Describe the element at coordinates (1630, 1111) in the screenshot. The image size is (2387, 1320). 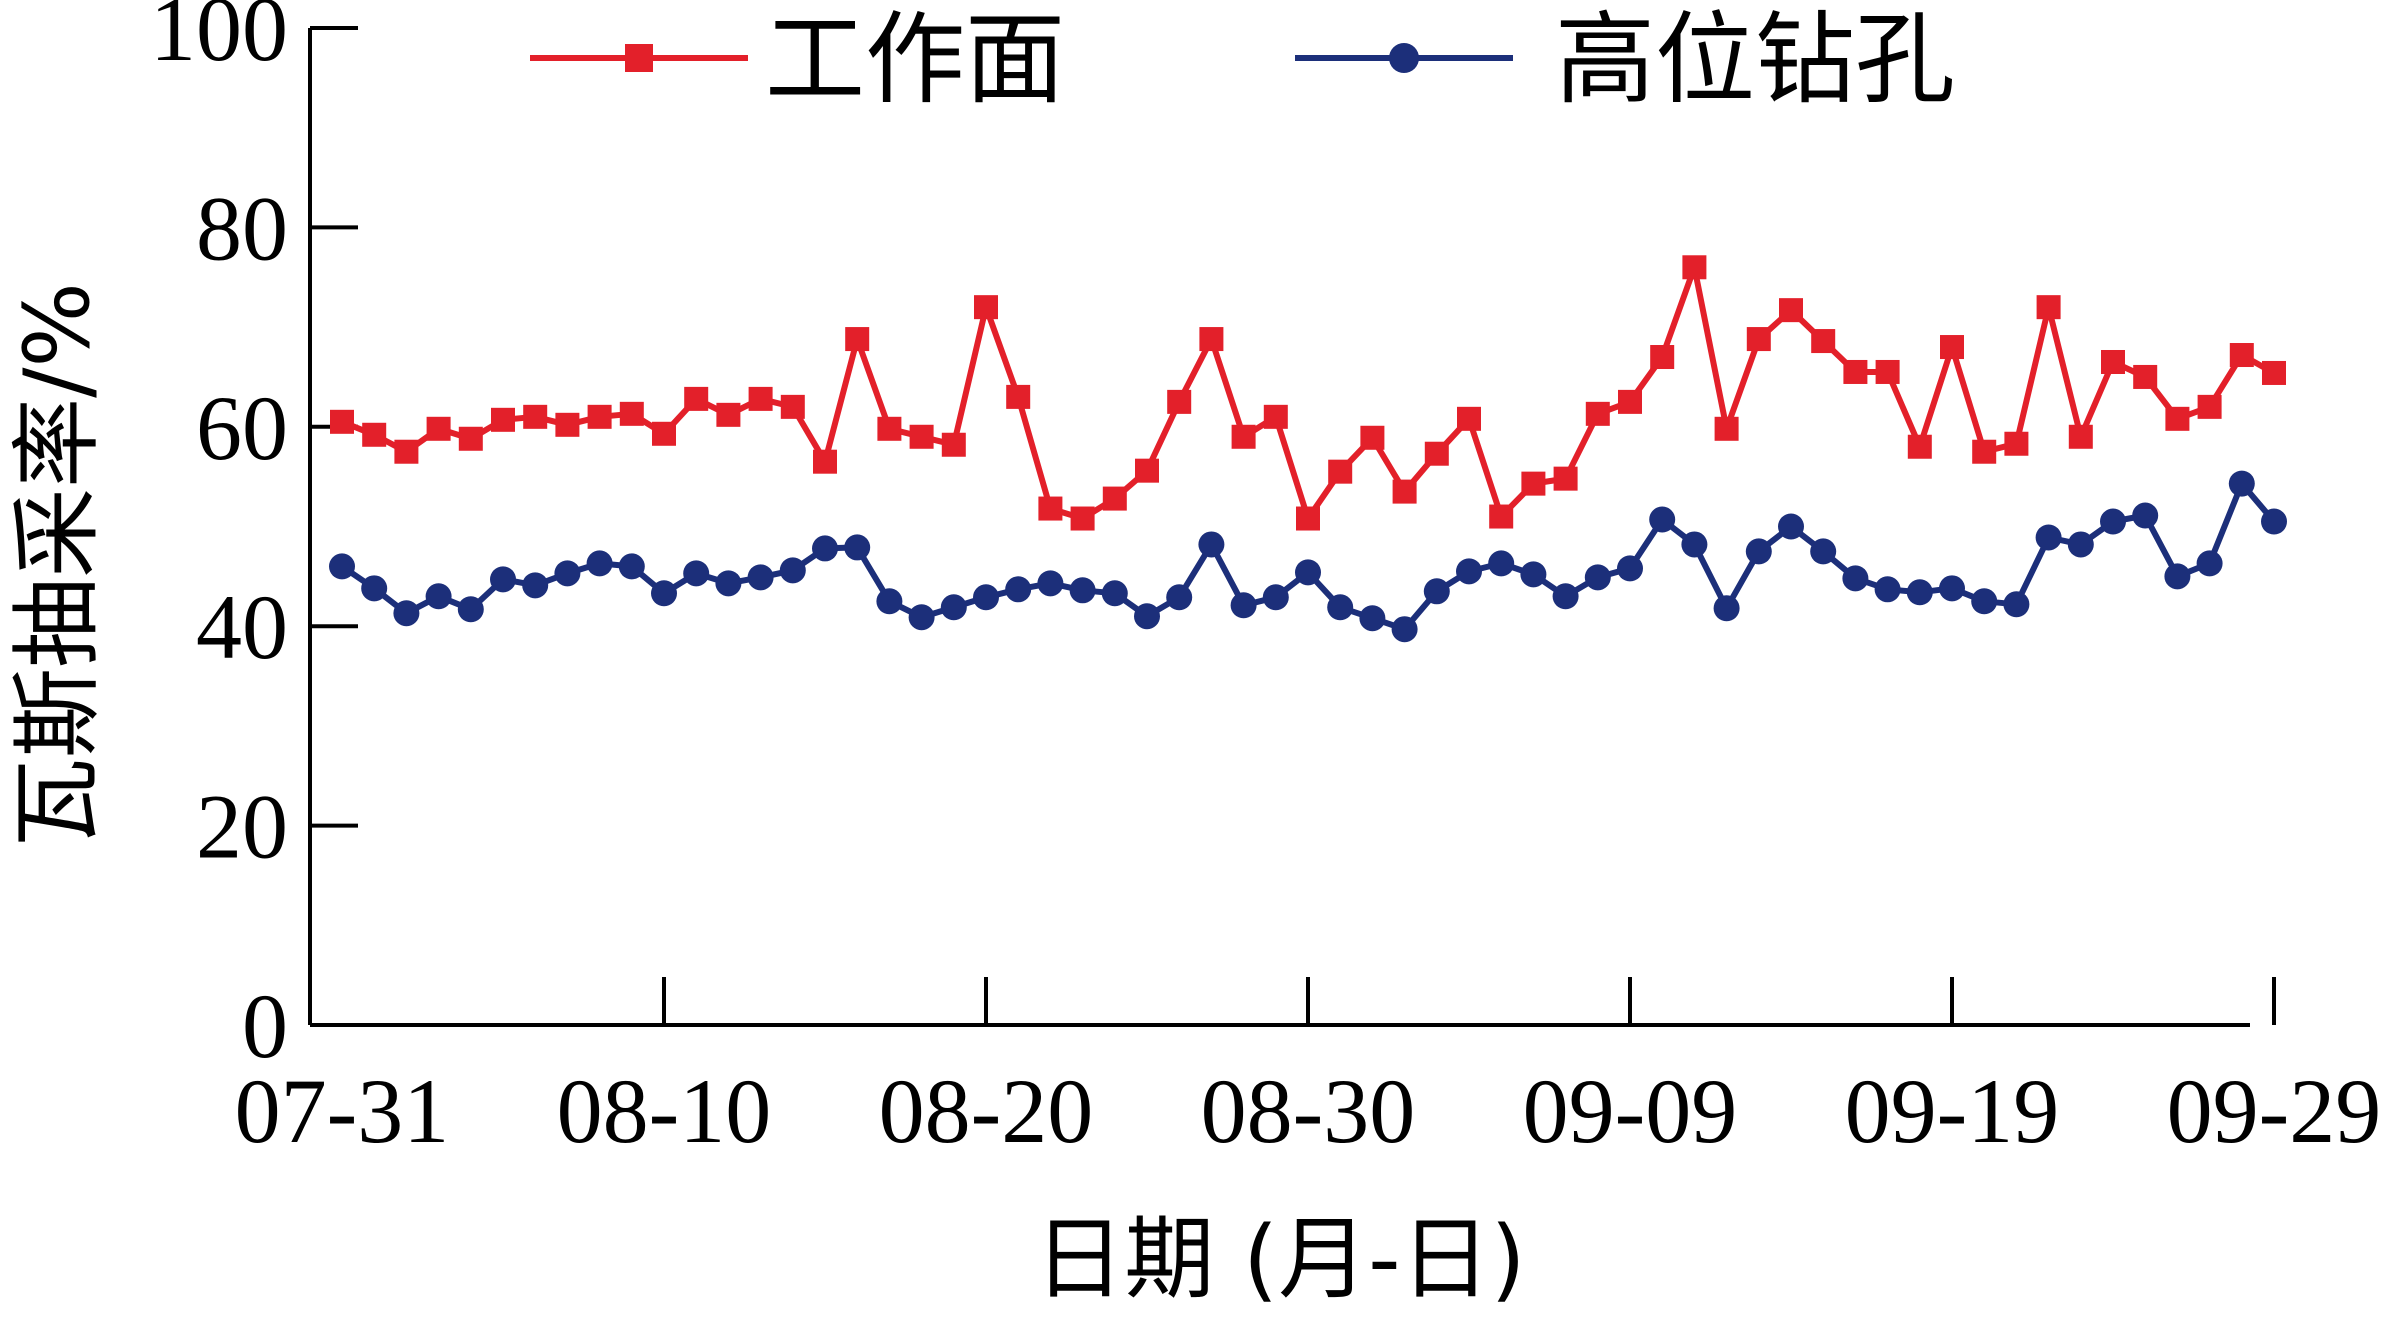
I see `x-tick-label: 09-09` at that location.